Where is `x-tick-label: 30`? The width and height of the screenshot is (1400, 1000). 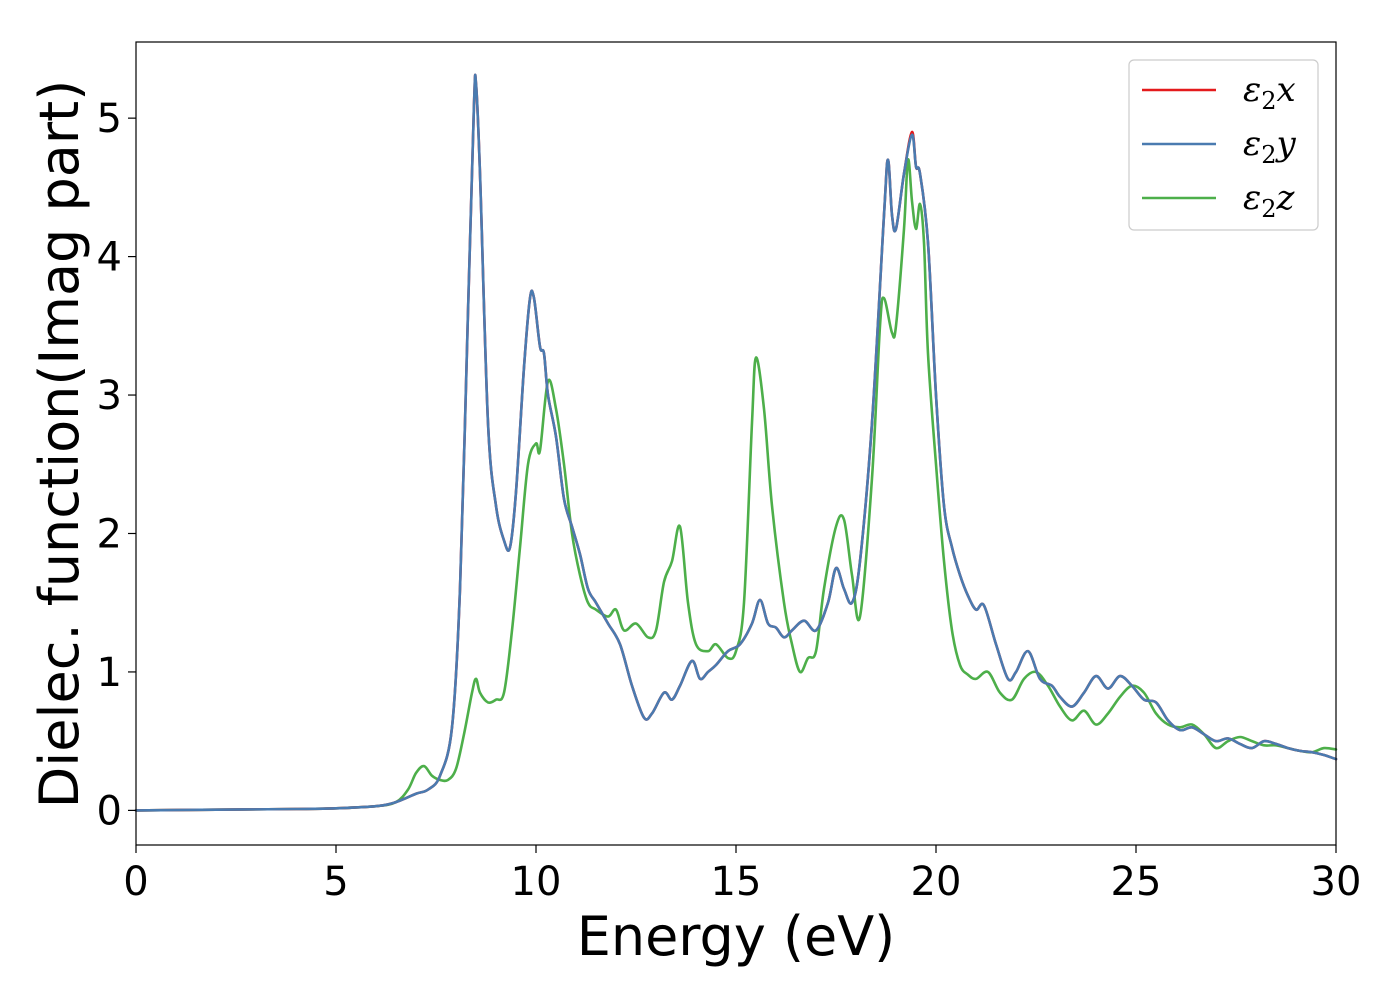
x-tick-label: 30 is located at coordinates (1336, 882).